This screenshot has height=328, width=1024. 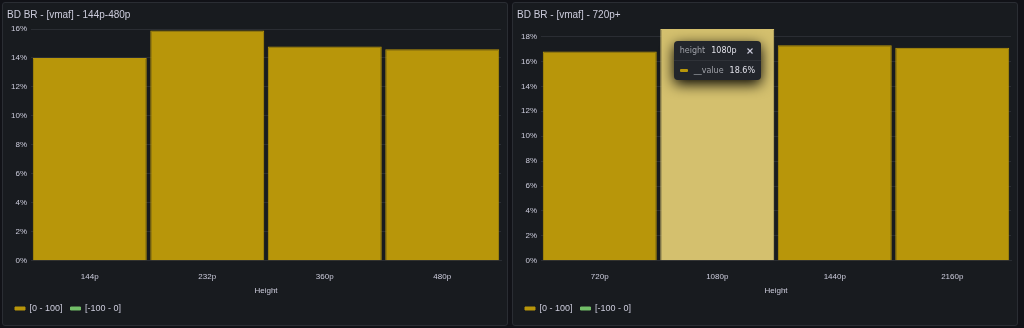 I want to click on x-tick-label: 2160p, so click(x=952, y=276).